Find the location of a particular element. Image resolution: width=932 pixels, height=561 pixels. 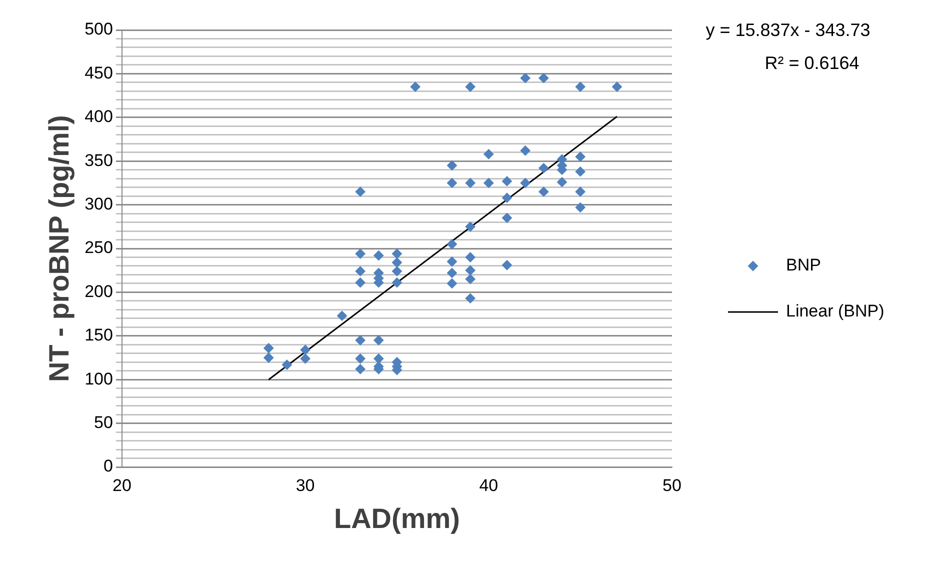

y-tick-label: 300 is located at coordinates (98, 204).